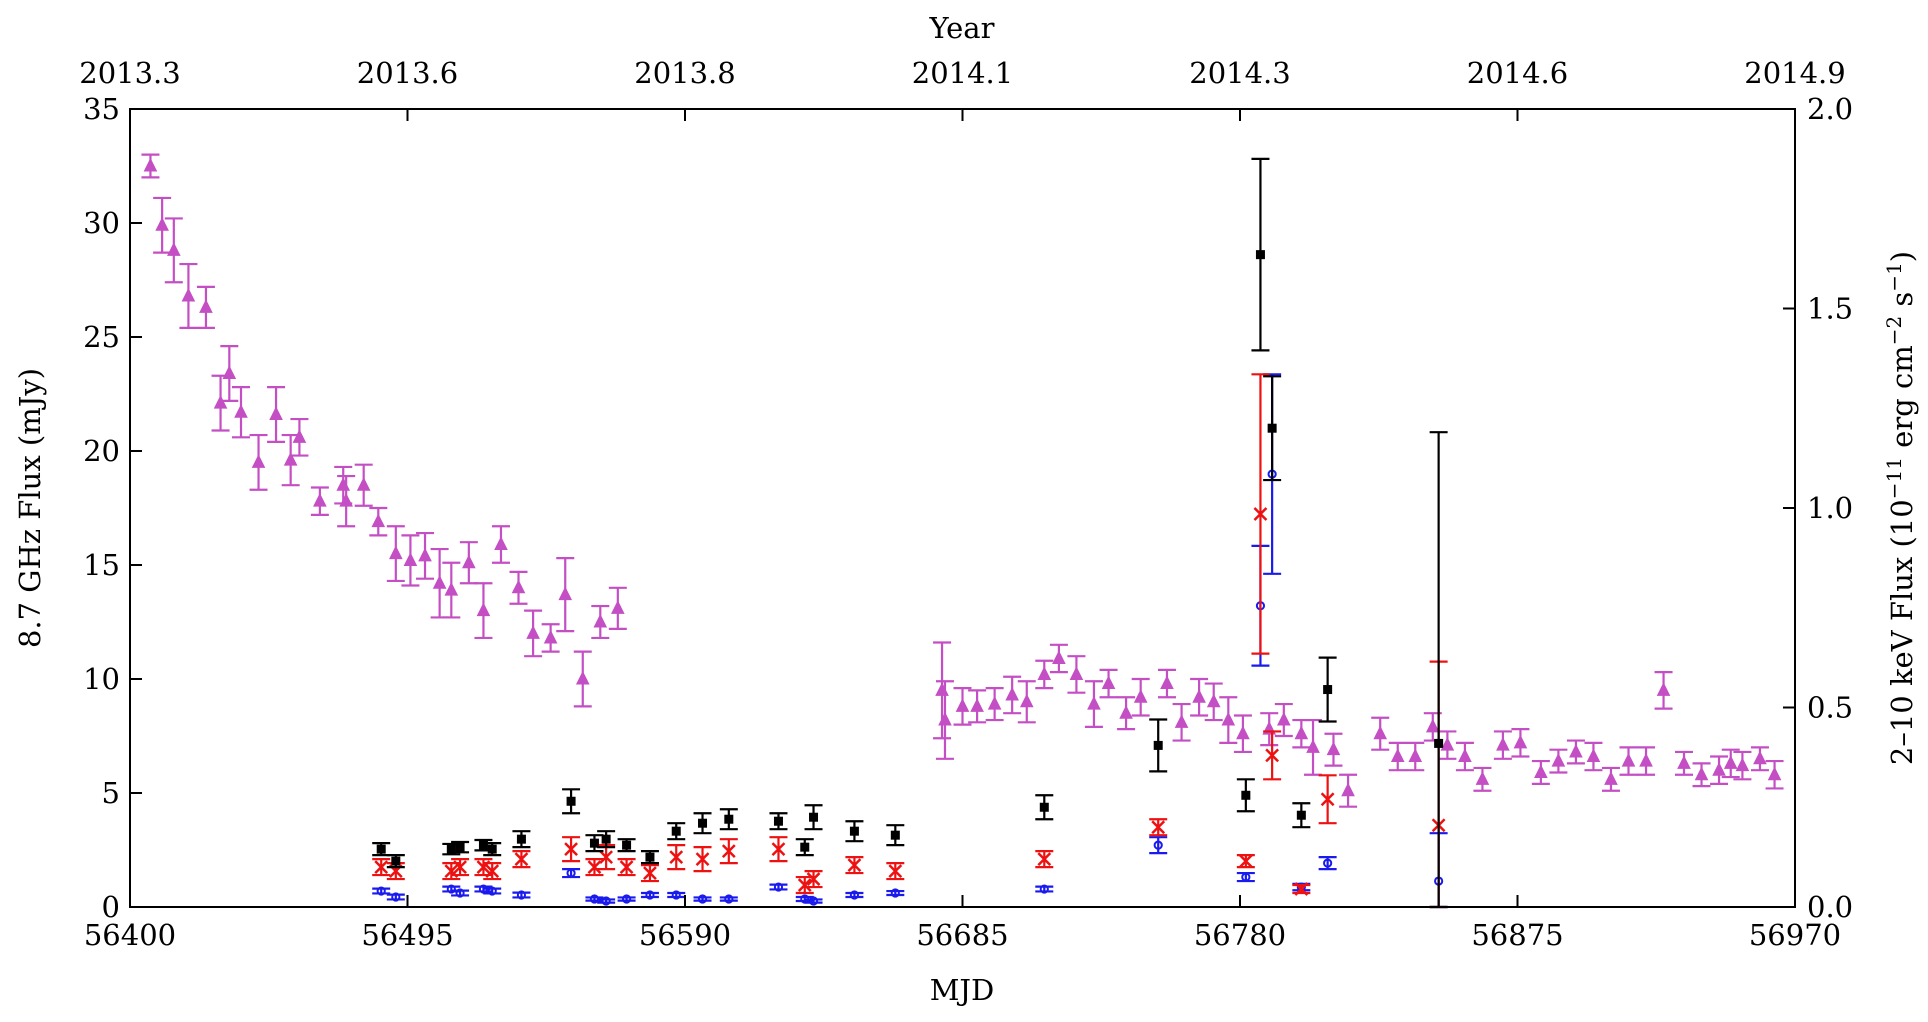 The image size is (1928, 1022). I want to click on top-x-tick-label: 2014.6, so click(1517, 73).